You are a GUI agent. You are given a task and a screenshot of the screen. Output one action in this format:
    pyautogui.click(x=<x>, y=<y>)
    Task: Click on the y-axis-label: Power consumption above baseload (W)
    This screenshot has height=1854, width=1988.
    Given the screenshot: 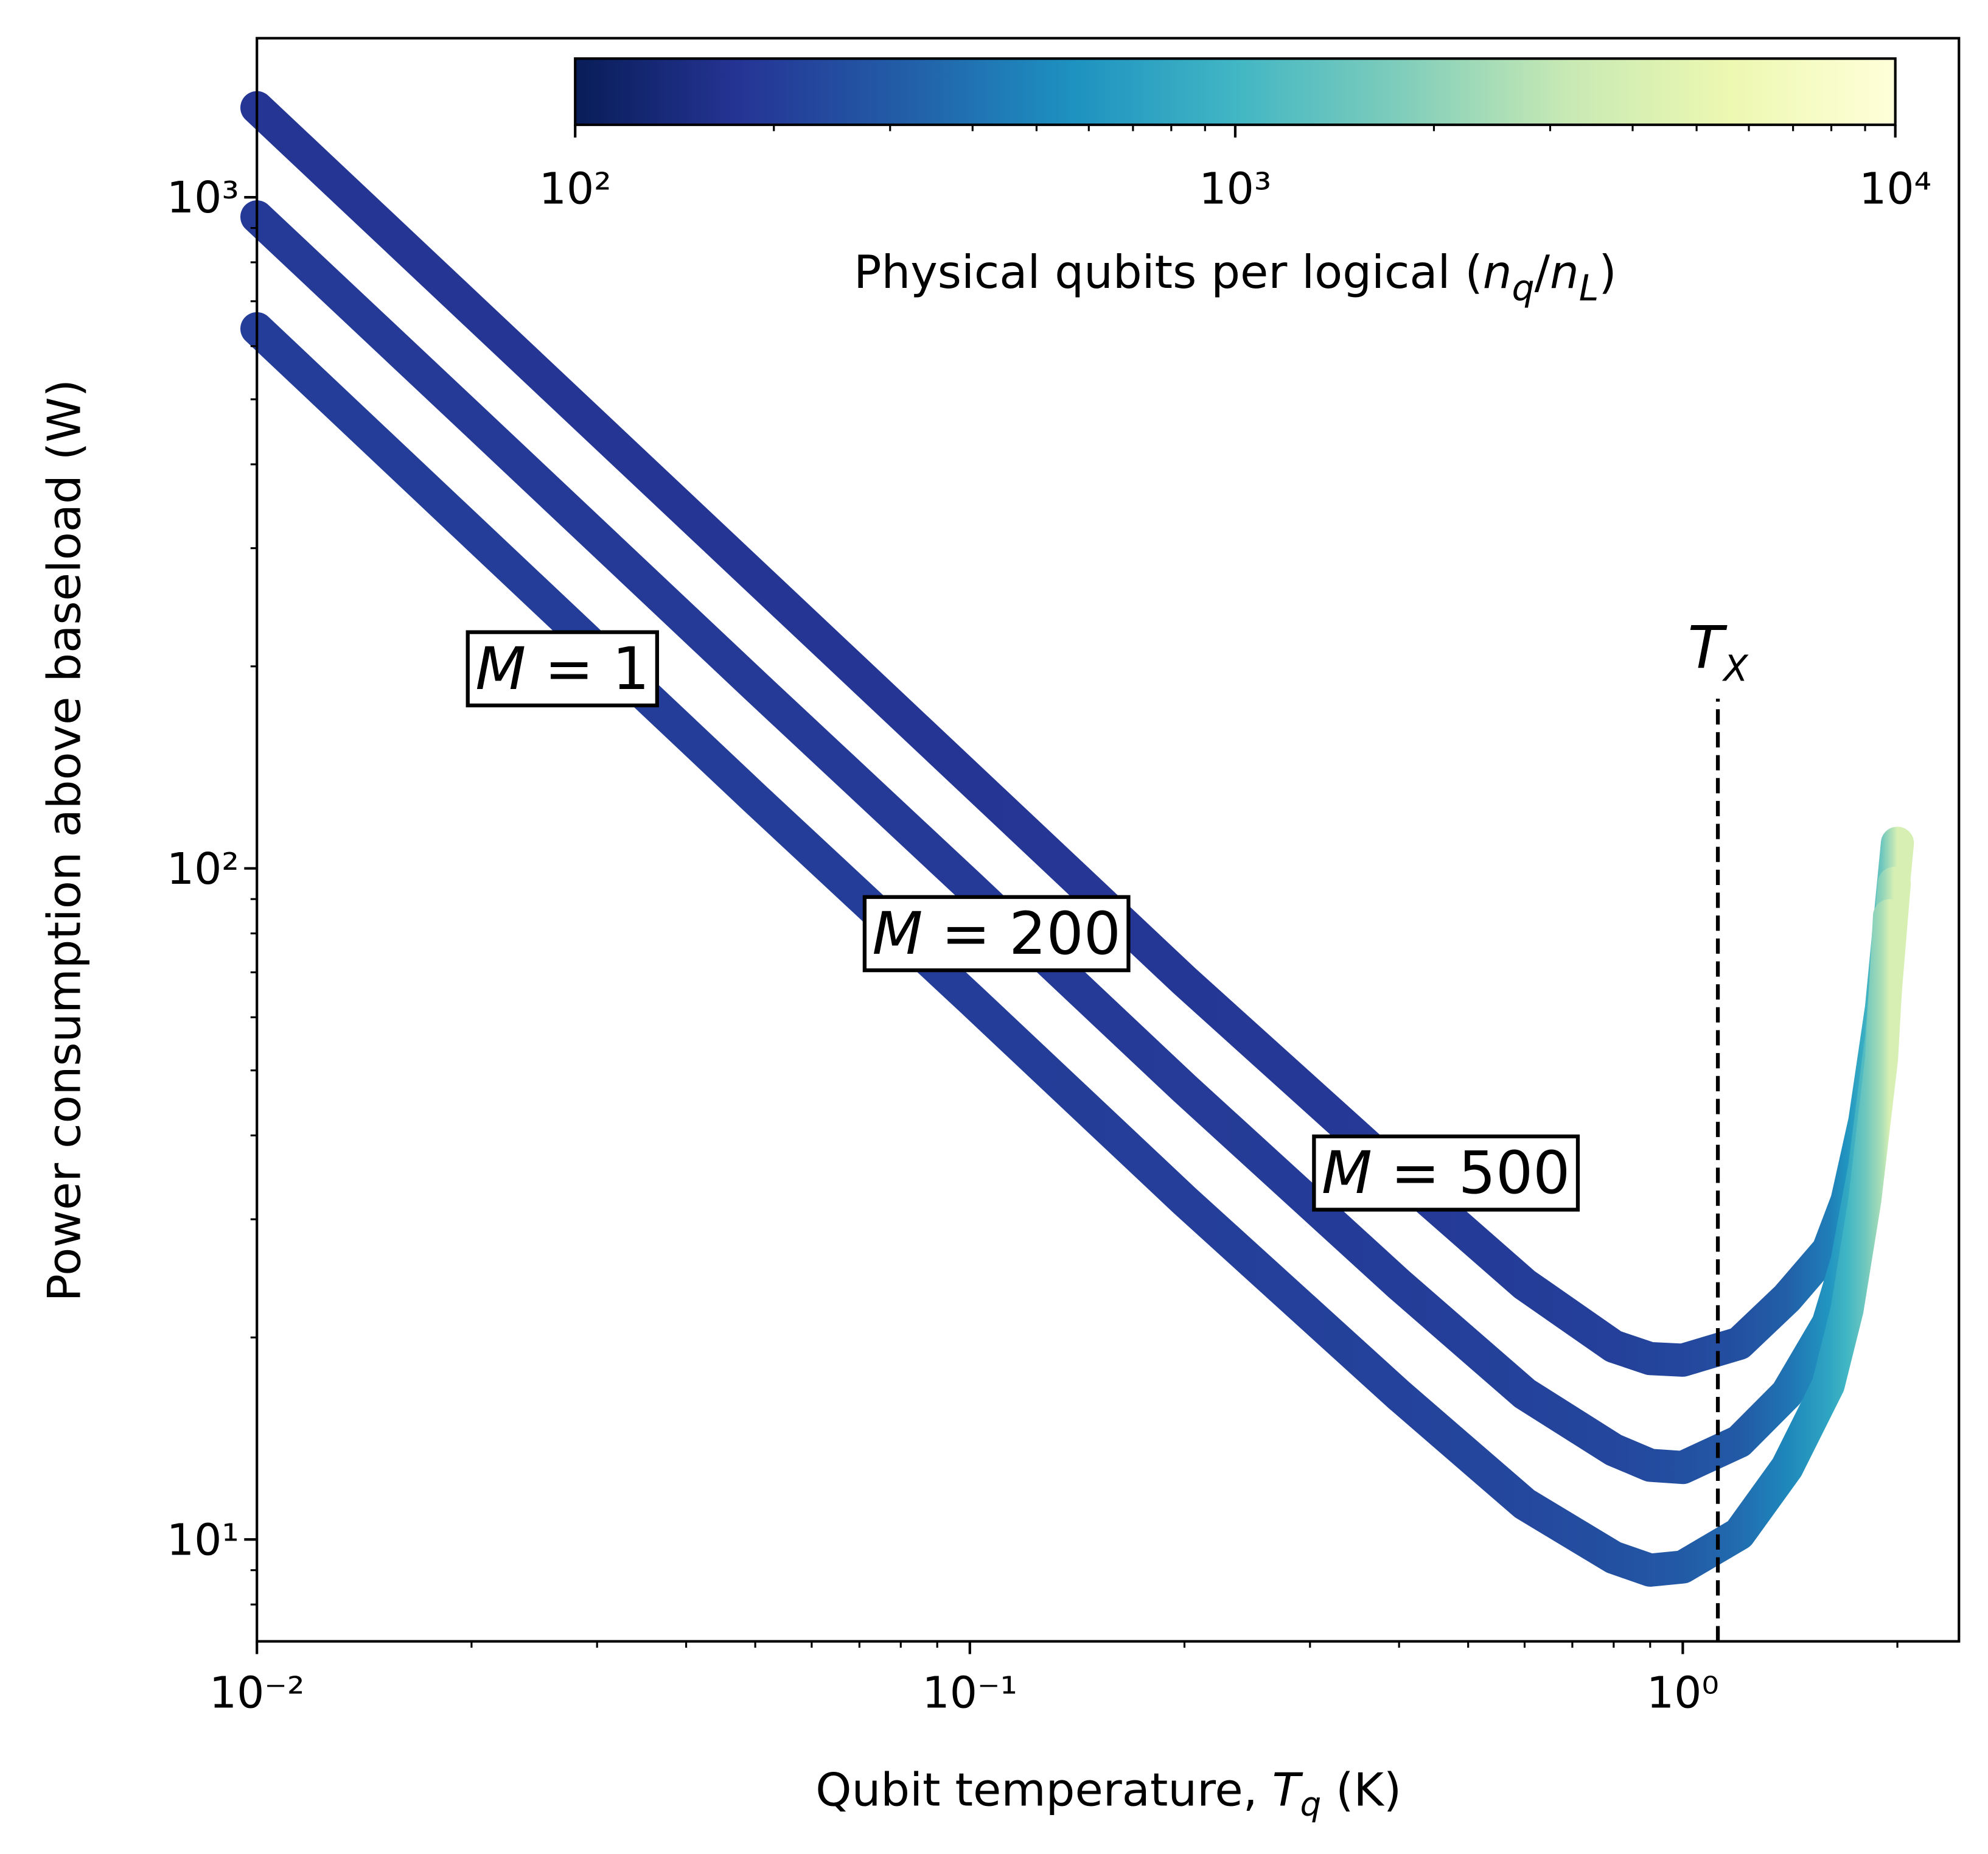 What is the action you would take?
    pyautogui.click(x=64, y=840)
    